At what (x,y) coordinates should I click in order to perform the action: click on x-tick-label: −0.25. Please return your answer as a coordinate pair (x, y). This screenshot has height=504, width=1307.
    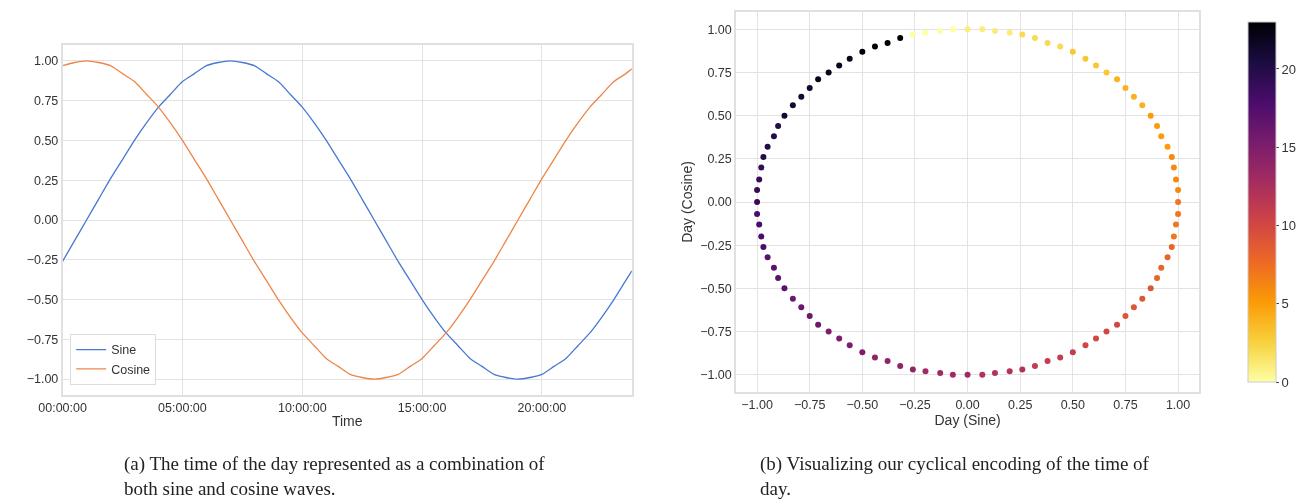
    Looking at the image, I should click on (915, 404).